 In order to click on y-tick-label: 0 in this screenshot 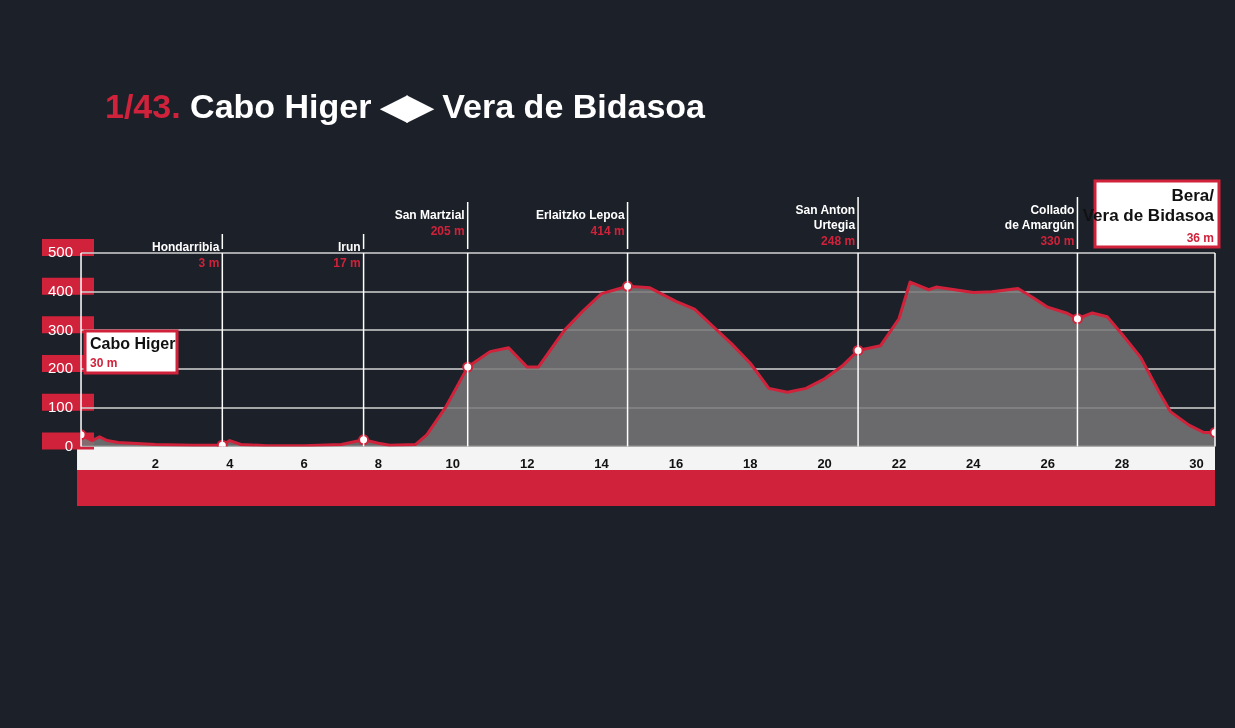, I will do `click(69, 445)`.